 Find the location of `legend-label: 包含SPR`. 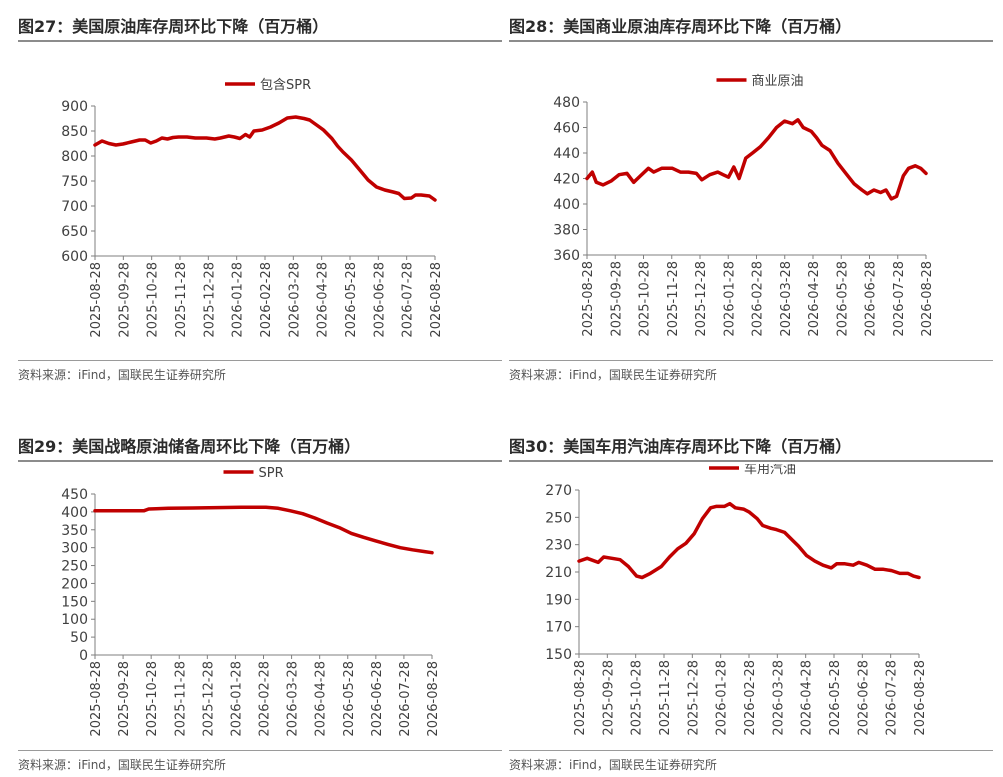

legend-label: 包含SPR is located at coordinates (285, 85).